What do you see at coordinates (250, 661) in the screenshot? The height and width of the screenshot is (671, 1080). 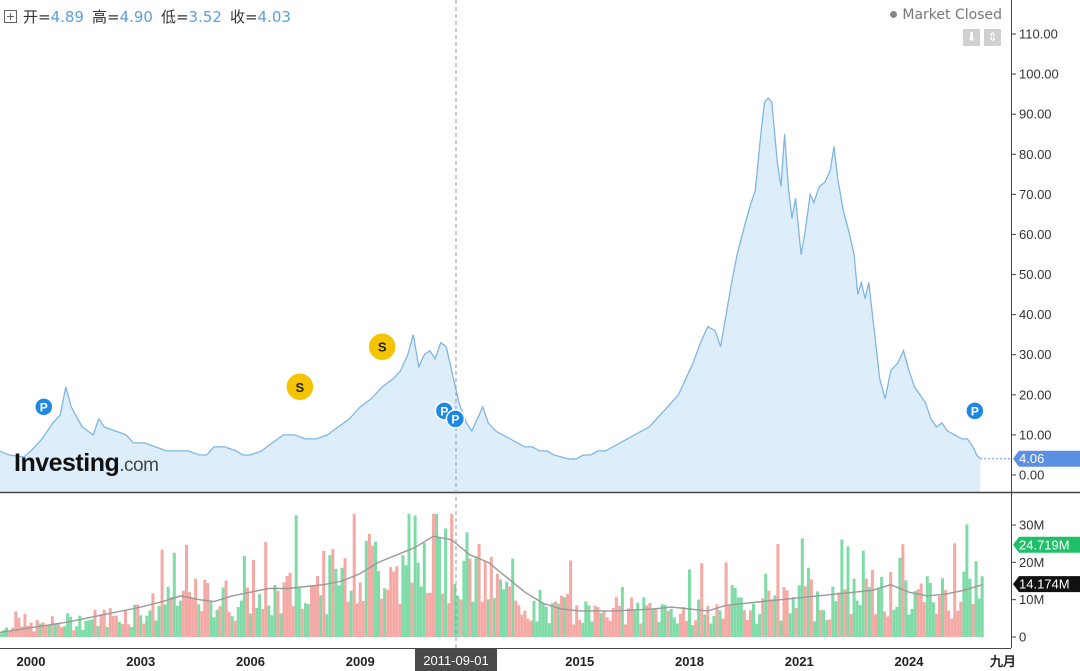 I see `x-tick-label: 2006` at bounding box center [250, 661].